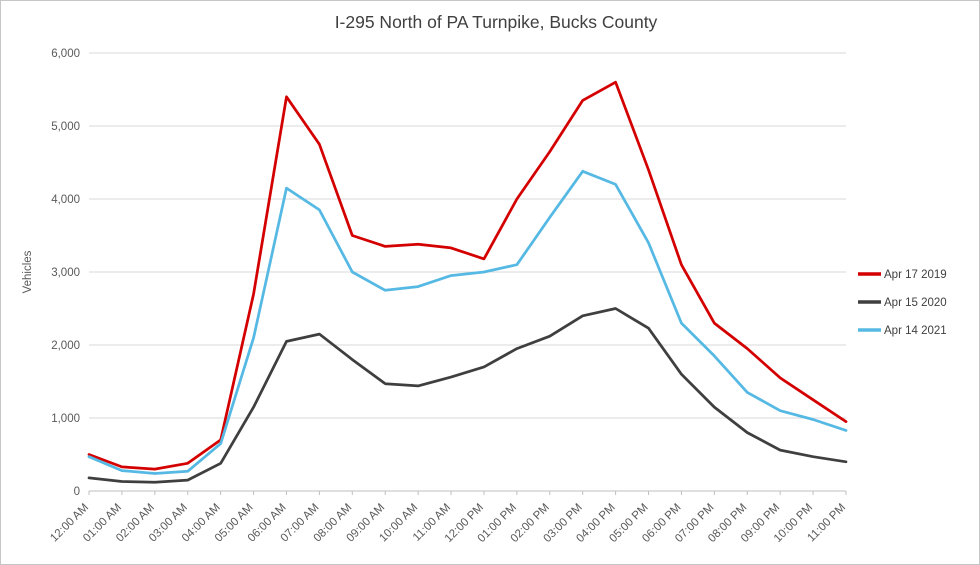 The height and width of the screenshot is (565, 980). Describe the element at coordinates (65, 200) in the screenshot. I see `y-tick-label: 4,000` at that location.